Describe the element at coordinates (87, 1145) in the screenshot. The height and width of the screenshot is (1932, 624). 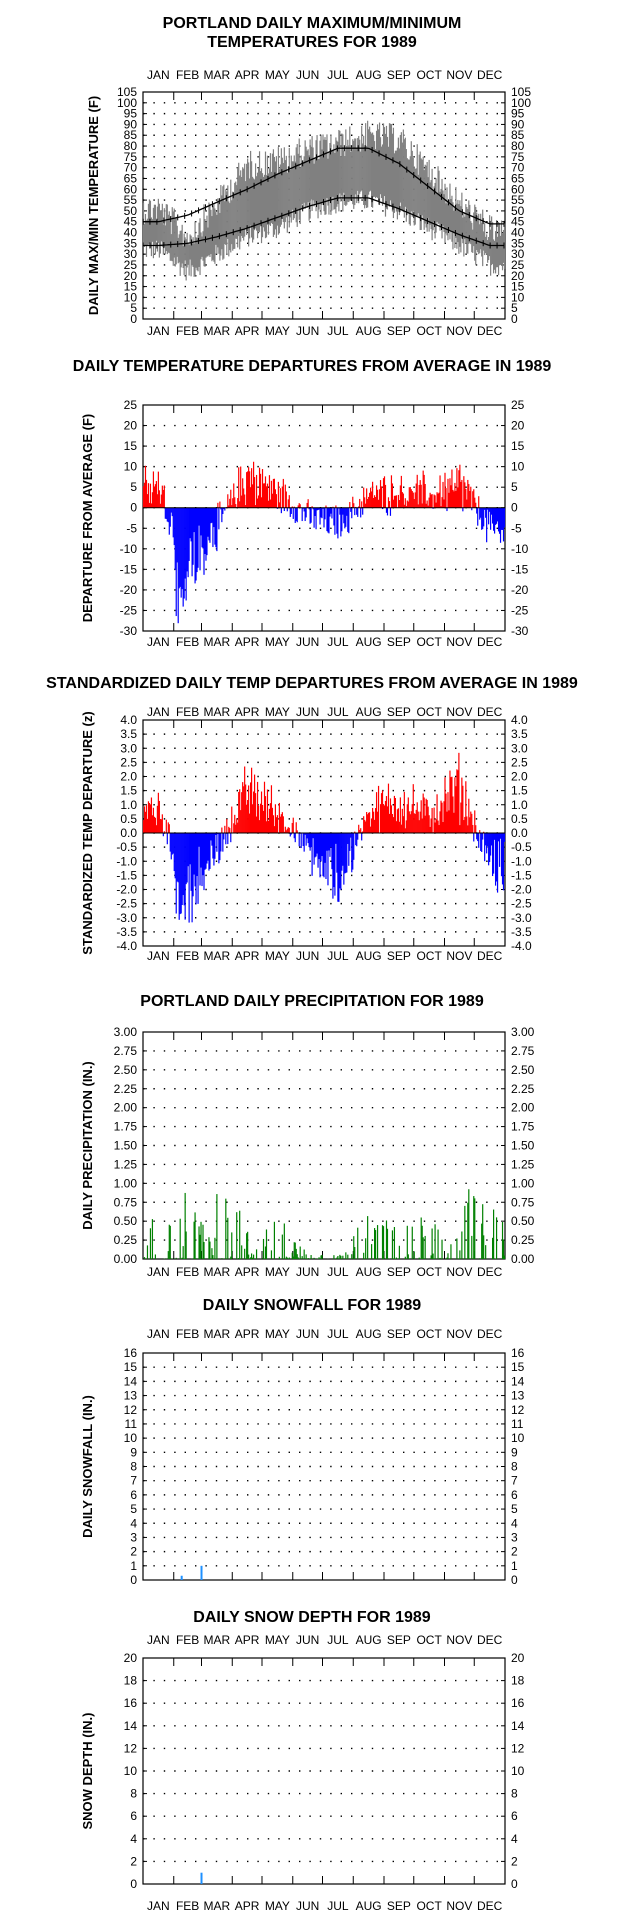
I see `y-axis-label: DAILY PRECIPITATION (IN.)` at that location.